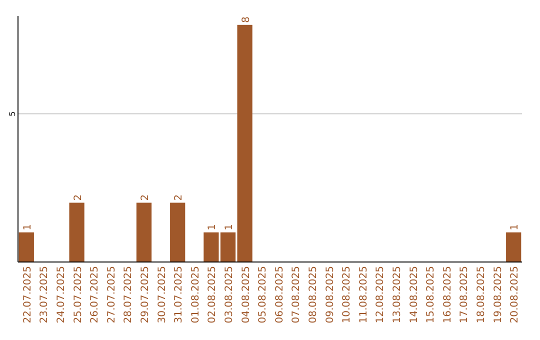 The height and width of the screenshot is (340, 540). What do you see at coordinates (162, 295) in the screenshot?
I see `x-tick-label: 30.07.2025` at bounding box center [162, 295].